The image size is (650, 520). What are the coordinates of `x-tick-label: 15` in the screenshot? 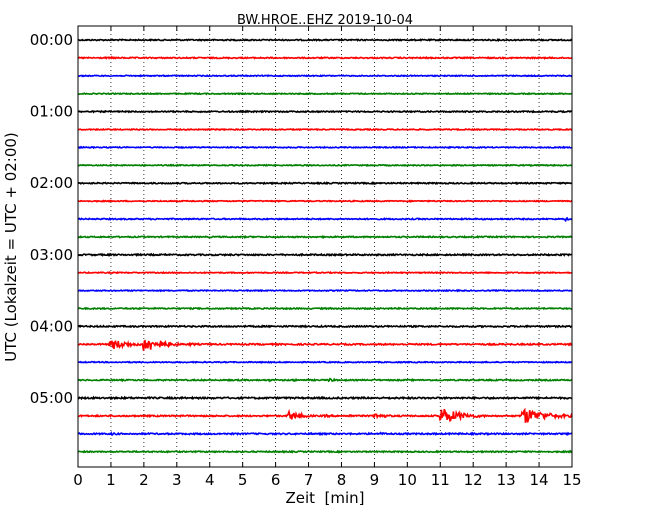 It's located at (571, 480).